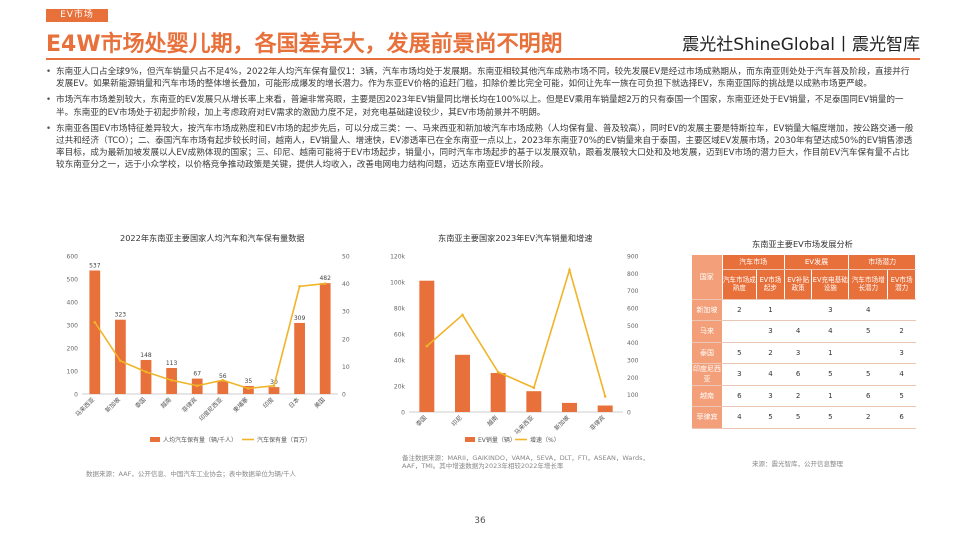 The height and width of the screenshot is (540, 960). Describe the element at coordinates (817, 262) in the screenshot. I see `table-group-header: EV发展` at that location.